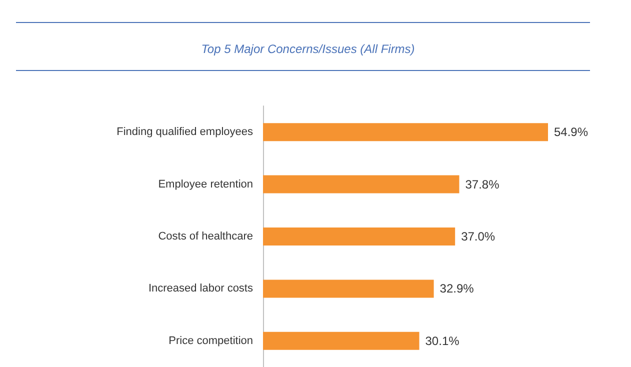 The height and width of the screenshot is (367, 631). What do you see at coordinates (457, 289) in the screenshot?
I see `data-label: 32.9%` at bounding box center [457, 289].